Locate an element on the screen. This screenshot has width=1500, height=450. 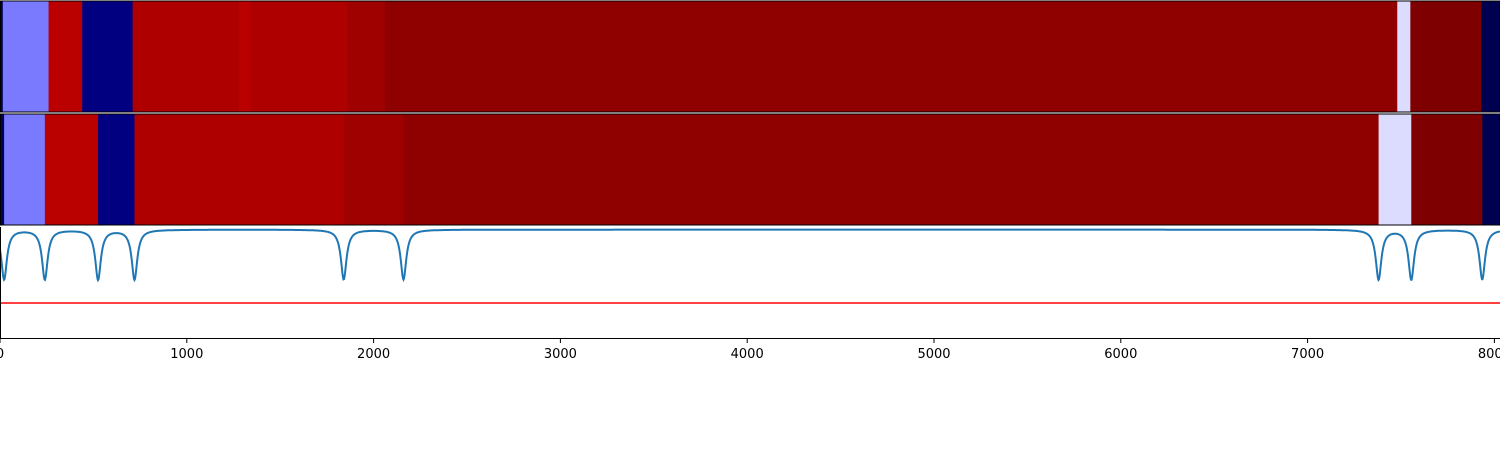
x-tick-label-0: 0 is located at coordinates (2, 354).